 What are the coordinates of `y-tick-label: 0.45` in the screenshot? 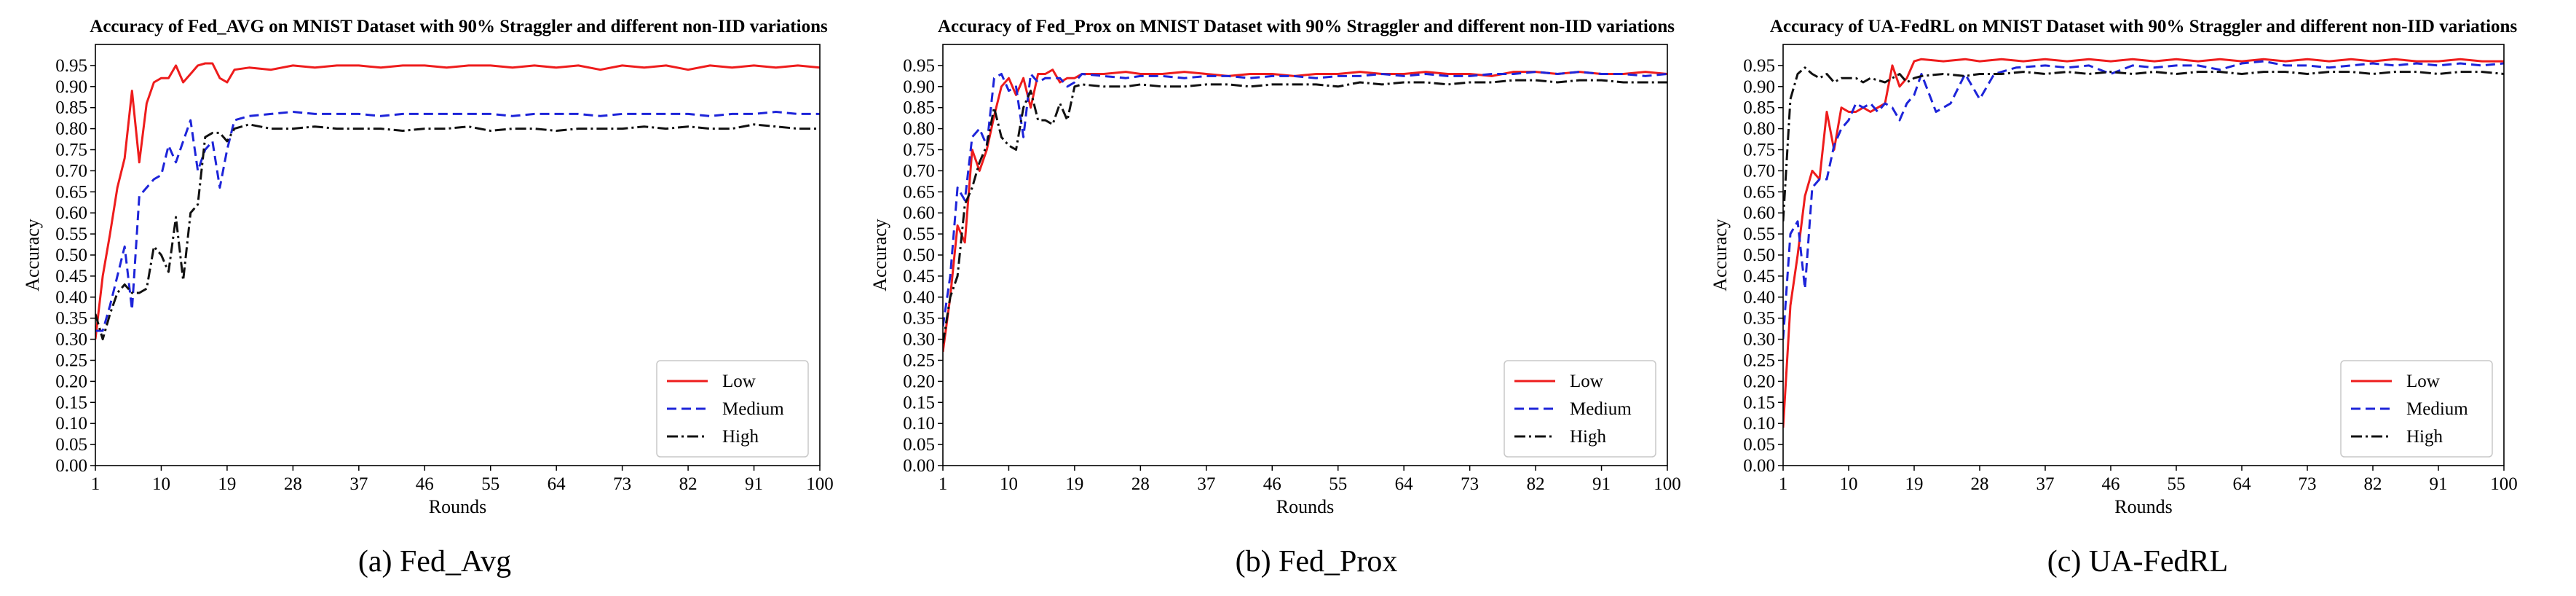 It's located at (919, 277).